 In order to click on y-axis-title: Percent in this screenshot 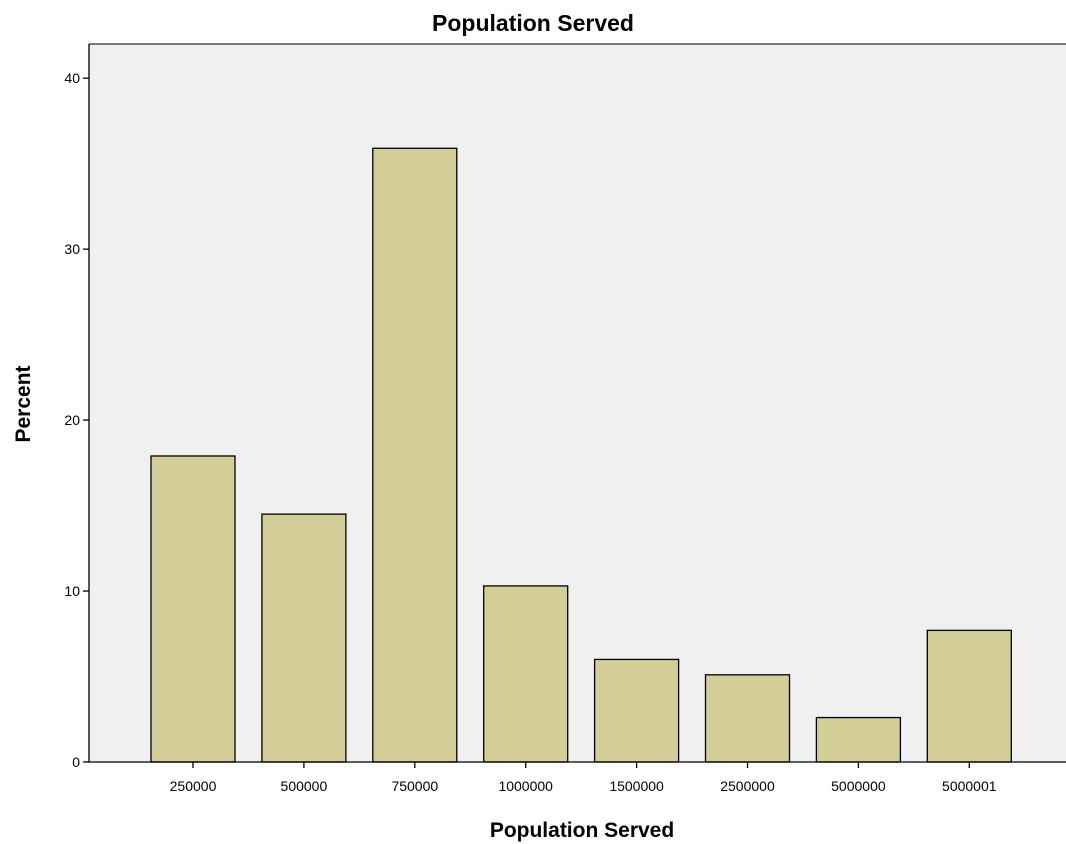, I will do `click(23, 403)`.